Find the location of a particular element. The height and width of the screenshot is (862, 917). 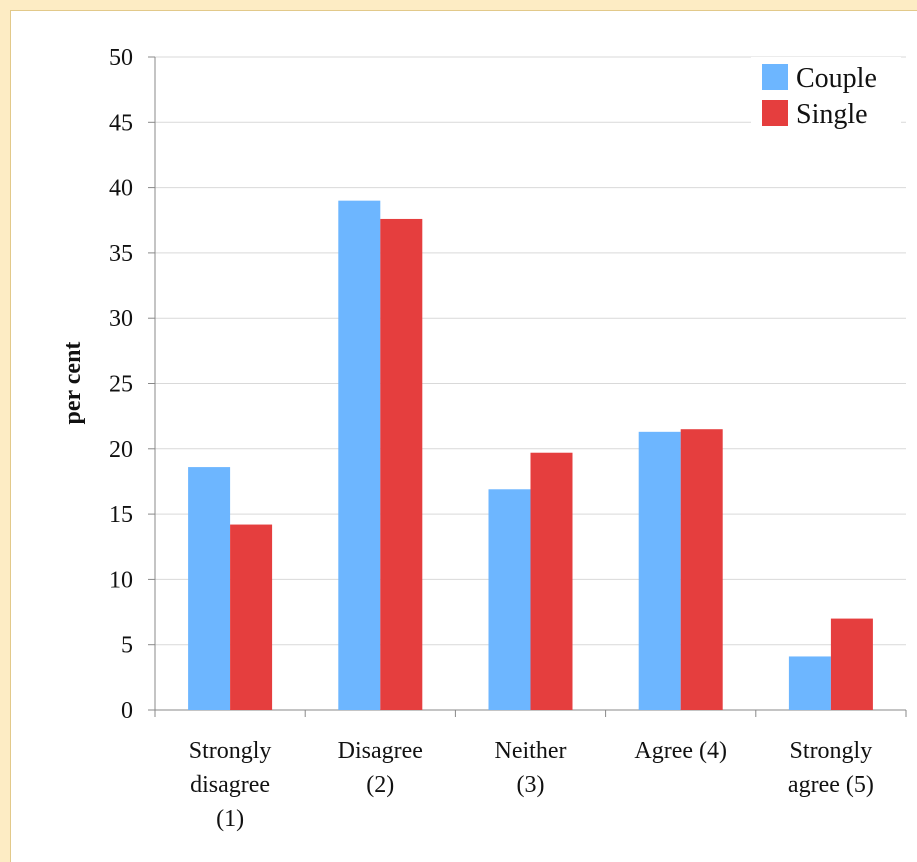

y-tick-label: 45 is located at coordinates (121, 123).